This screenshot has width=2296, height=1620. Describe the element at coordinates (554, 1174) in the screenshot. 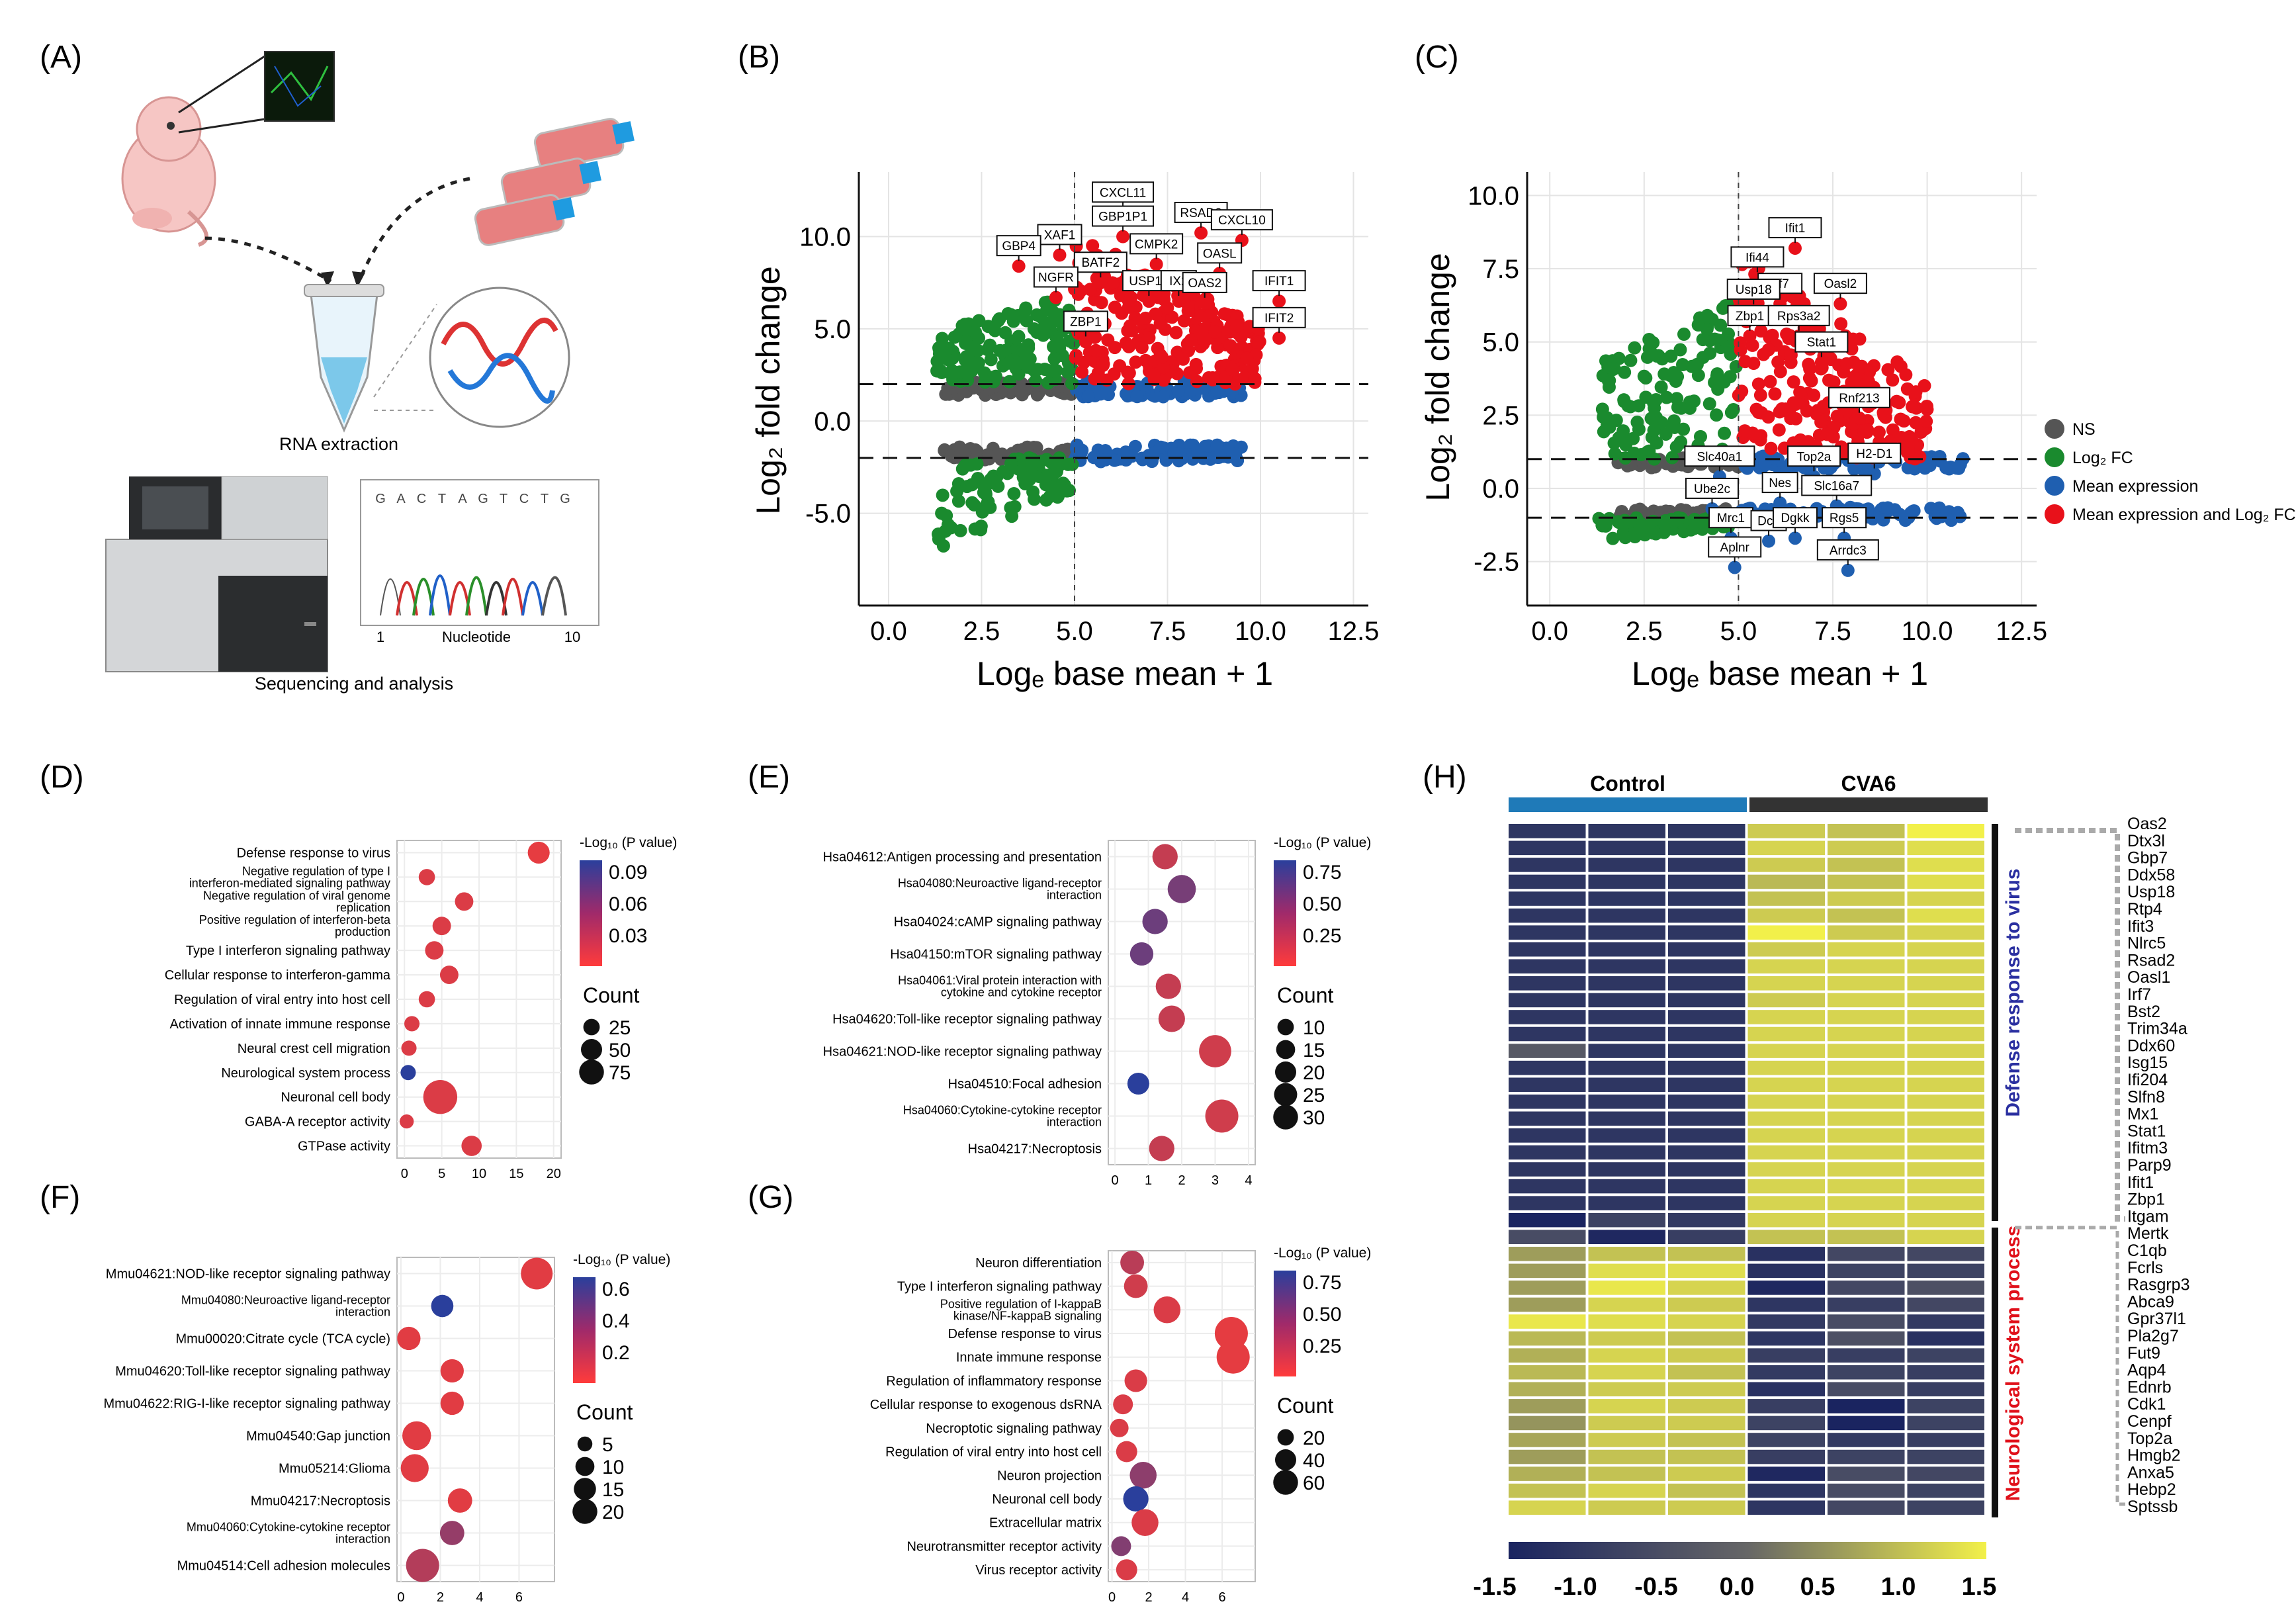

I see `dot-d-xtick-label: 20` at that location.